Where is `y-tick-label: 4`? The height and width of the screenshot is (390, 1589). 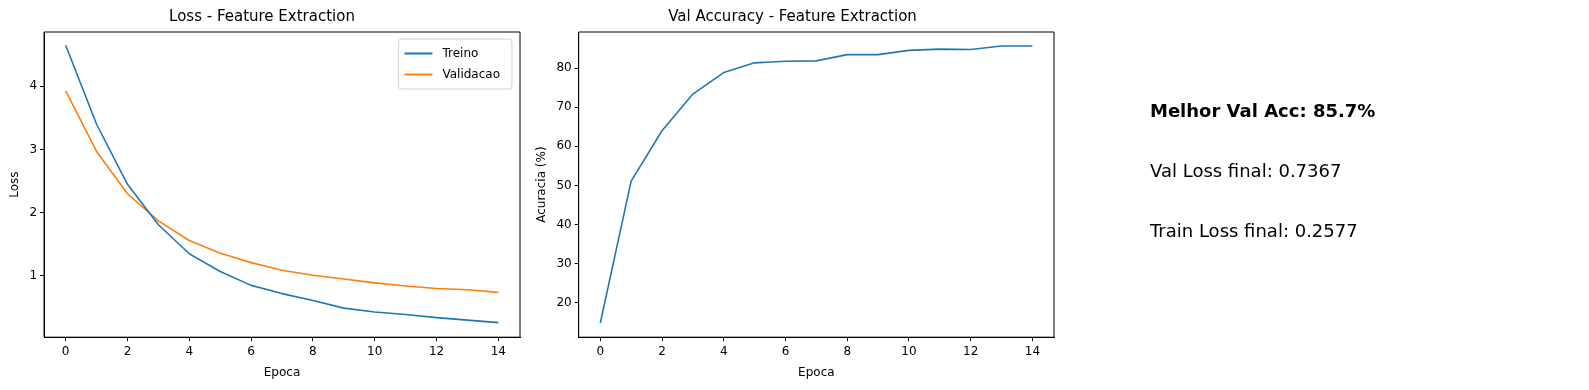 y-tick-label: 4 is located at coordinates (33, 85).